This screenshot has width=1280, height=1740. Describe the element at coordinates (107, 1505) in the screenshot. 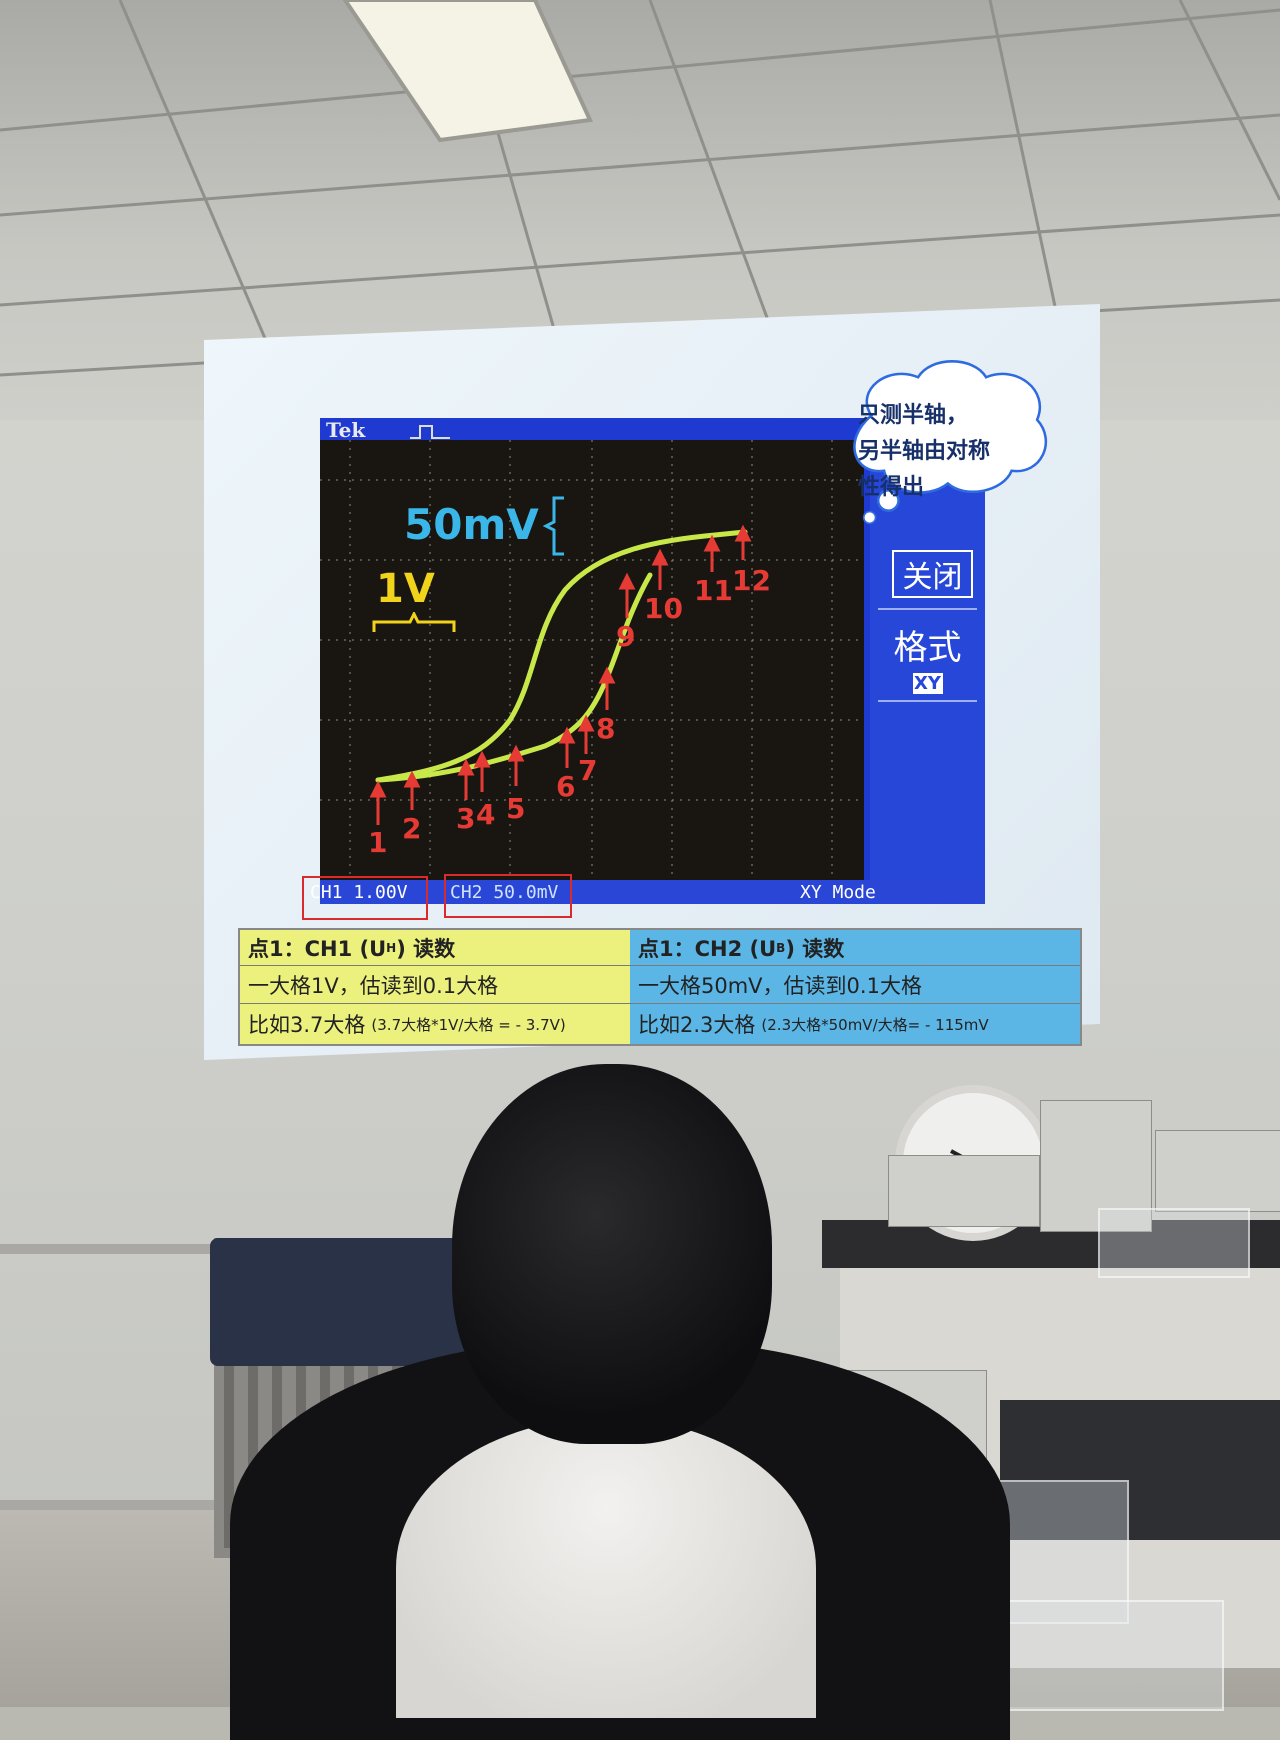

I see `wall-pipe-lower` at that location.